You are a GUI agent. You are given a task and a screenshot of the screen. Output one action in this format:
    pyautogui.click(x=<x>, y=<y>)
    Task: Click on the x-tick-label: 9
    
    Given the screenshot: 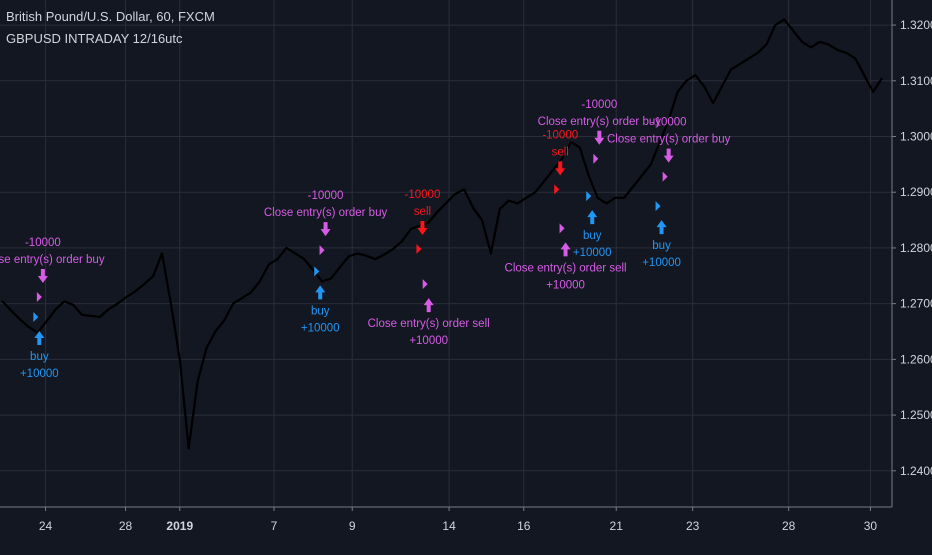 What is the action you would take?
    pyautogui.click(x=352, y=526)
    